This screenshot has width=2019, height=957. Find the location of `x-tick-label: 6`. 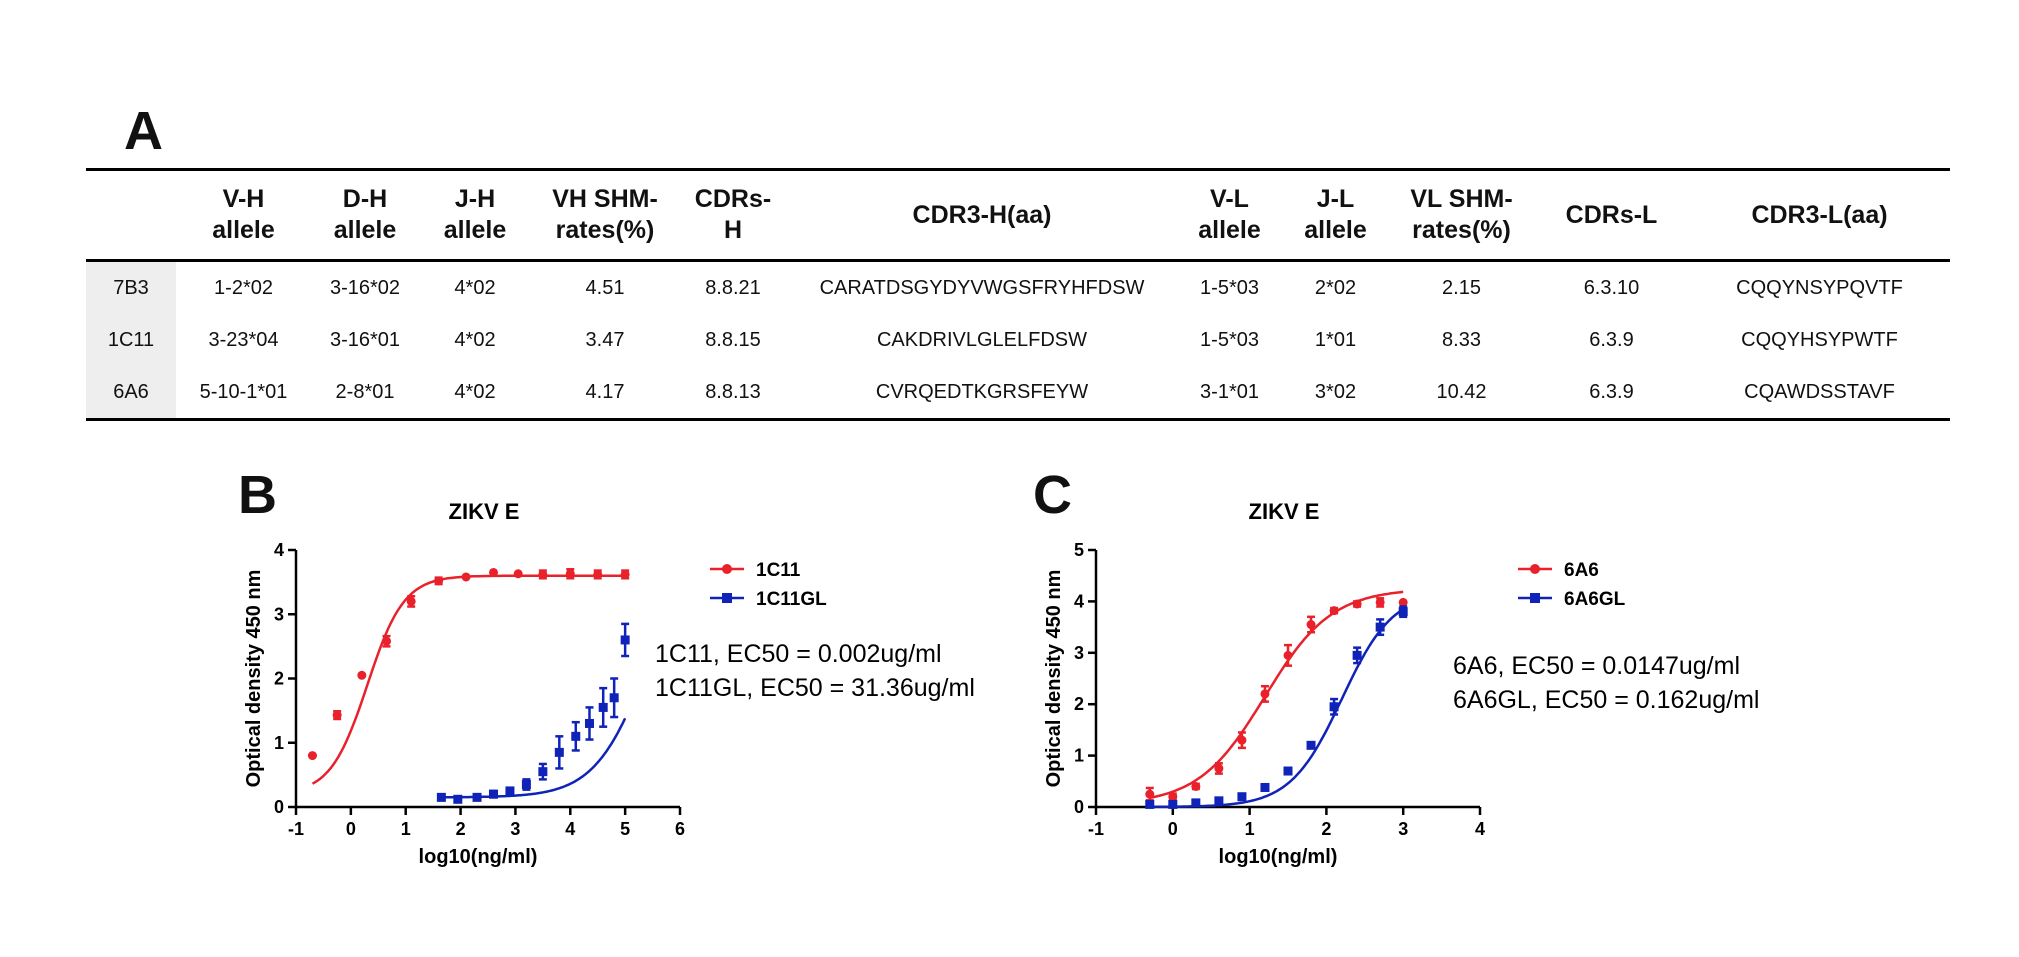

x-tick-label: 6 is located at coordinates (680, 829).